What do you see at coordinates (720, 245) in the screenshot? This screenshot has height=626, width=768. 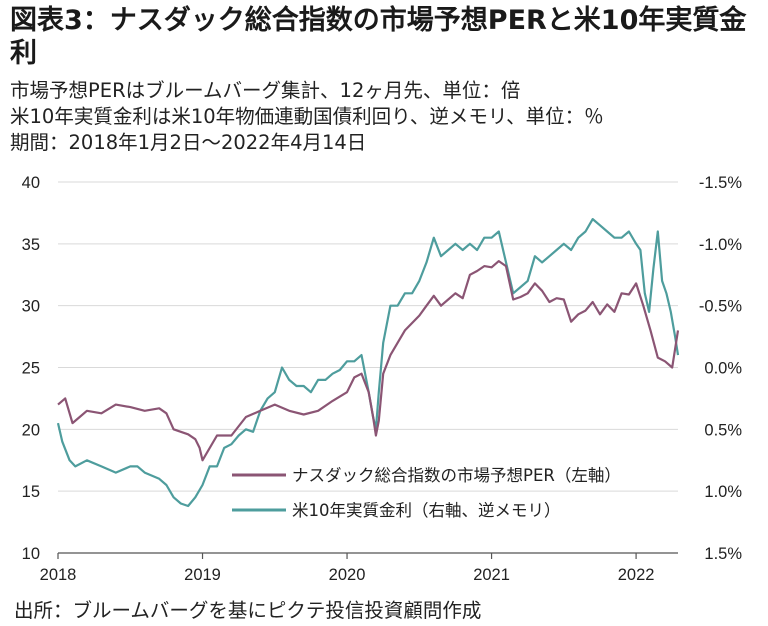 I see `right-tick--1.0%: -1.0%` at bounding box center [720, 245].